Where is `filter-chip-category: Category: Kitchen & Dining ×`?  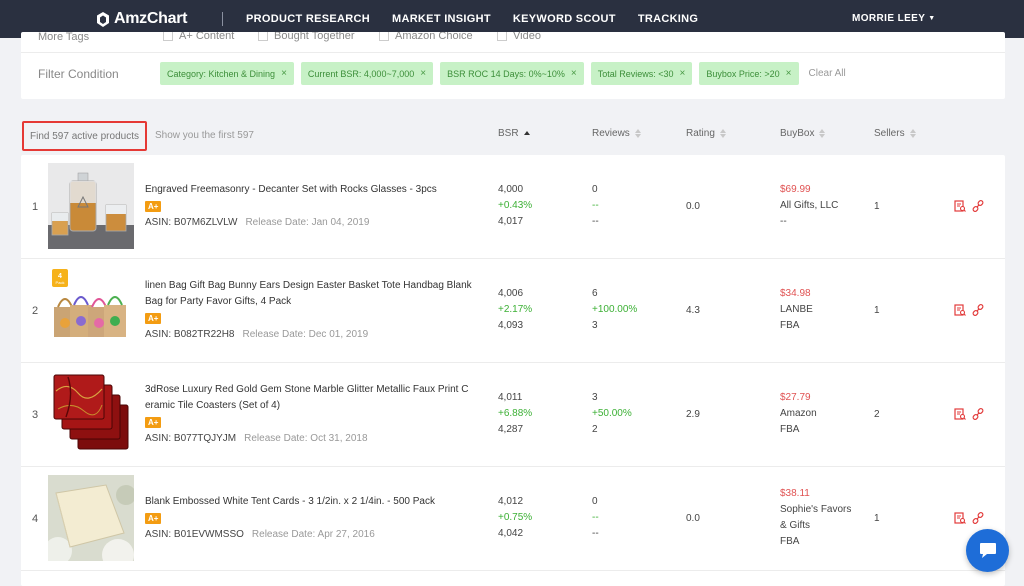
filter-chip-category: Category: Kitchen & Dining × is located at coordinates (227, 73).